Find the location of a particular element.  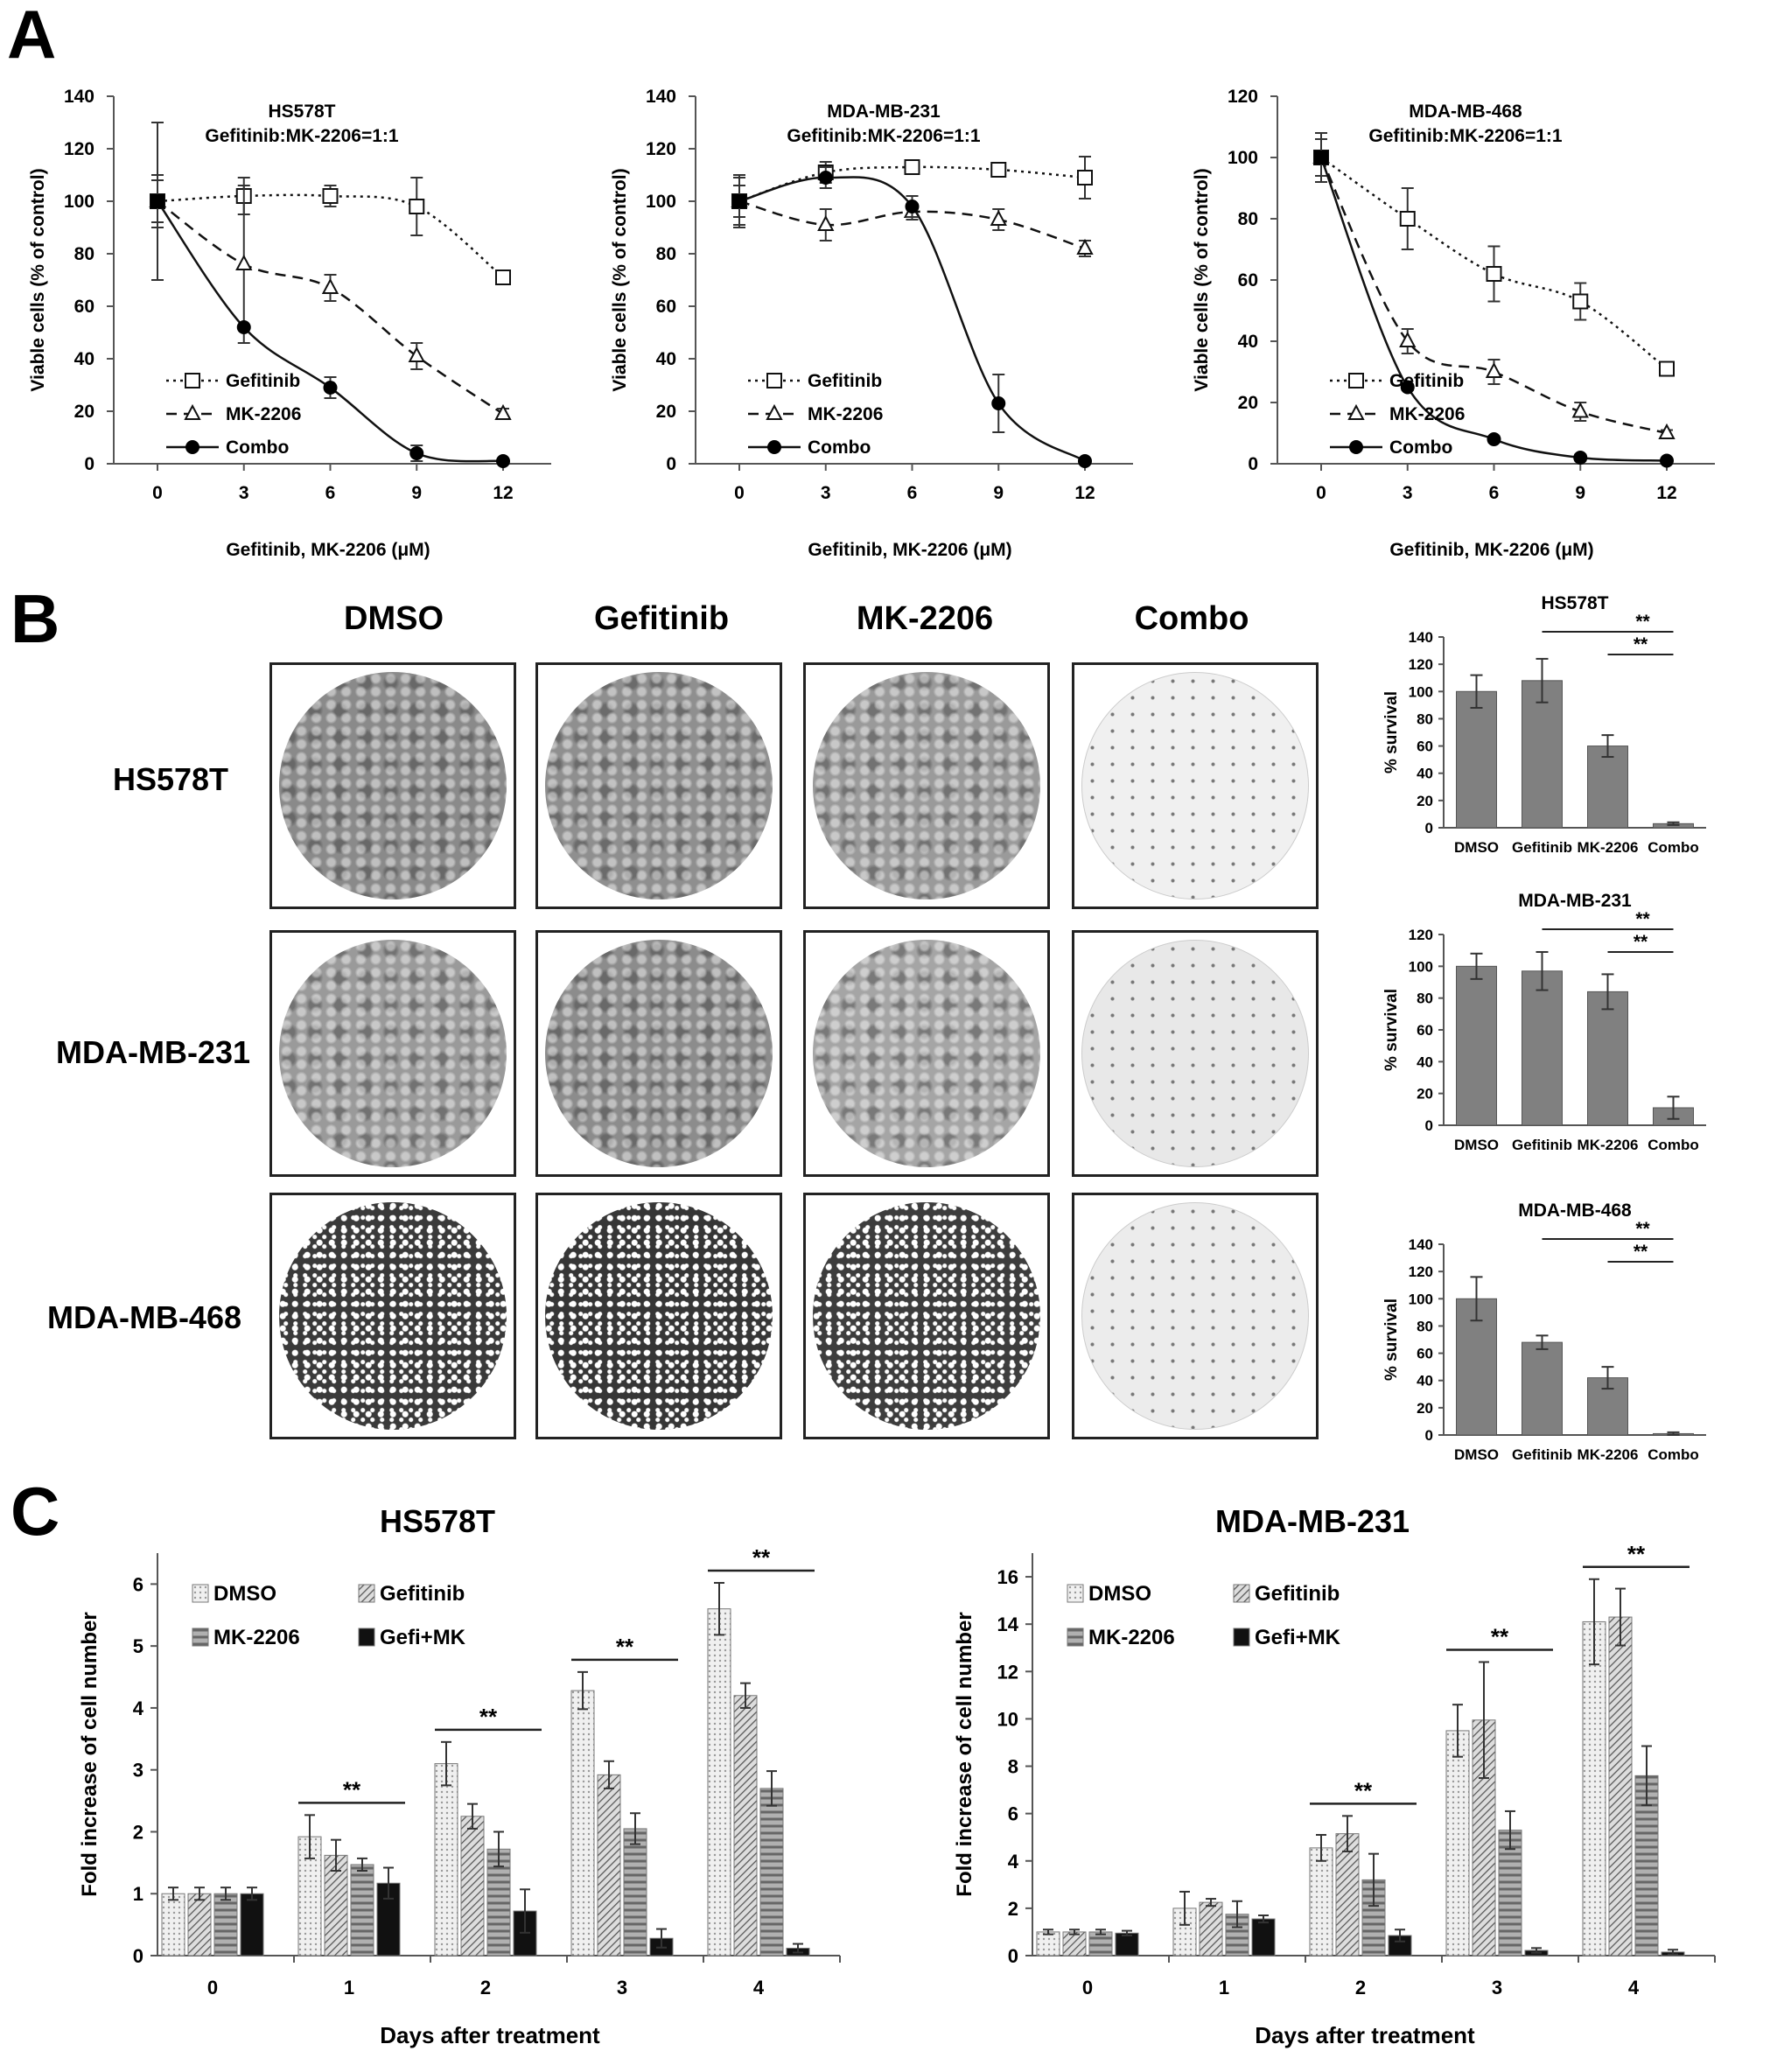

legend-swatch-dmso is located at coordinates (1075, 1593).